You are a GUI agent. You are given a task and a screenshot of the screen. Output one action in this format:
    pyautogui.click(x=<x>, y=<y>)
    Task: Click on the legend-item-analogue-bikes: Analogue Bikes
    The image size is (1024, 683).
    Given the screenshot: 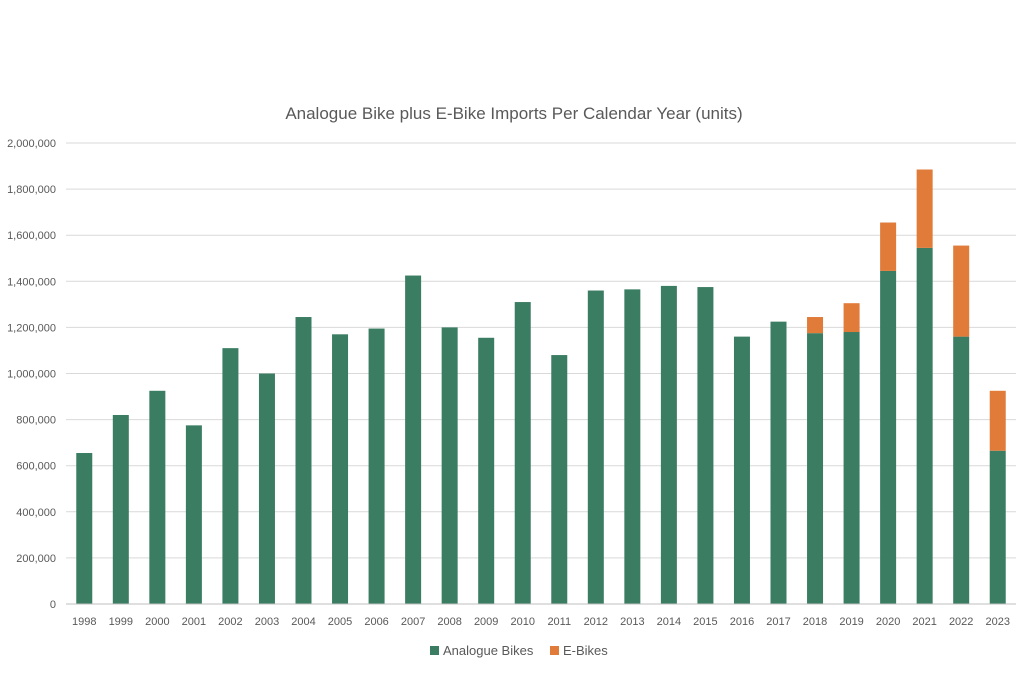 What is the action you would take?
    pyautogui.click(x=482, y=650)
    